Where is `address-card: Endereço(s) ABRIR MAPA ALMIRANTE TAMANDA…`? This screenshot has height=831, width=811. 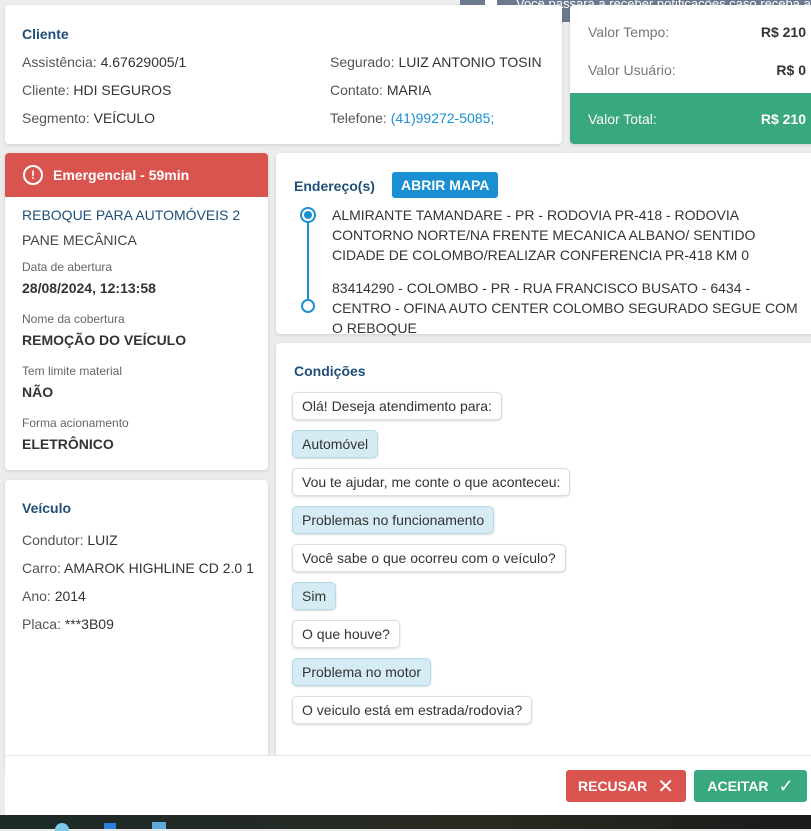 address-card: Endereço(s) ABRIR MAPA ALMIRANTE TAMANDA… is located at coordinates (543, 244).